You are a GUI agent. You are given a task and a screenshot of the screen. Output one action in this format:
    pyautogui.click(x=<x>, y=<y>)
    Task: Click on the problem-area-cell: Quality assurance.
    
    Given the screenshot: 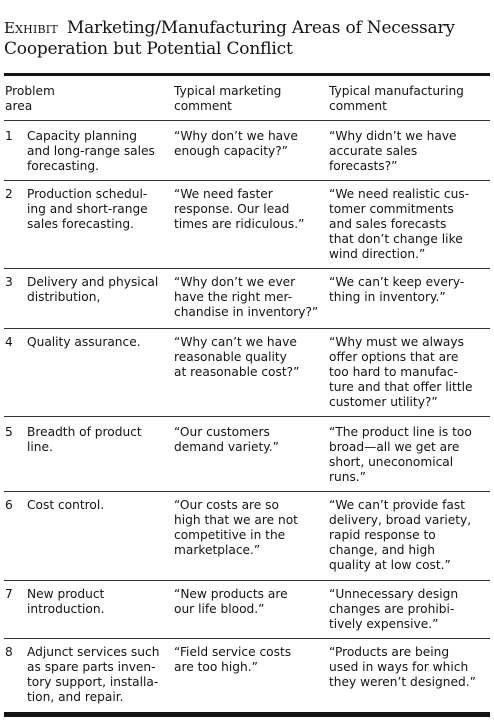 What is the action you would take?
    pyautogui.click(x=84, y=342)
    